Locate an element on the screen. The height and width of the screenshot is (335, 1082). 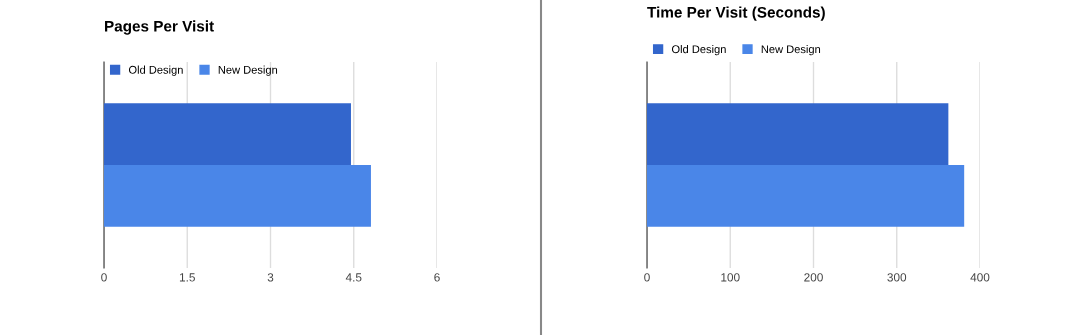
x-tick-label: 6 is located at coordinates (437, 277).